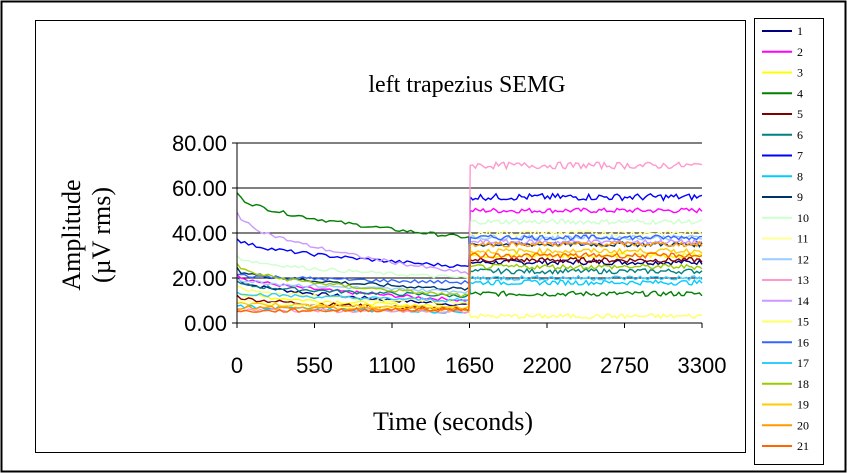  I want to click on legend-label-16: 16, so click(803, 342).